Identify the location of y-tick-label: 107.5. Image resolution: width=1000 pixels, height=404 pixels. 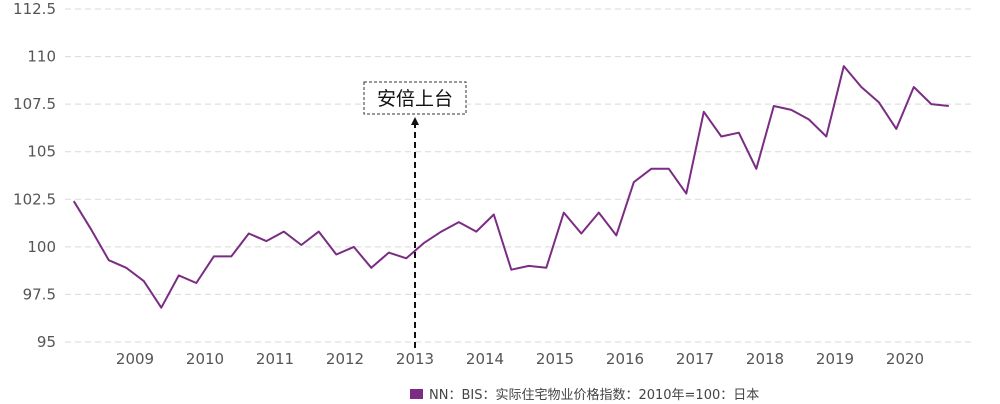
(34, 104).